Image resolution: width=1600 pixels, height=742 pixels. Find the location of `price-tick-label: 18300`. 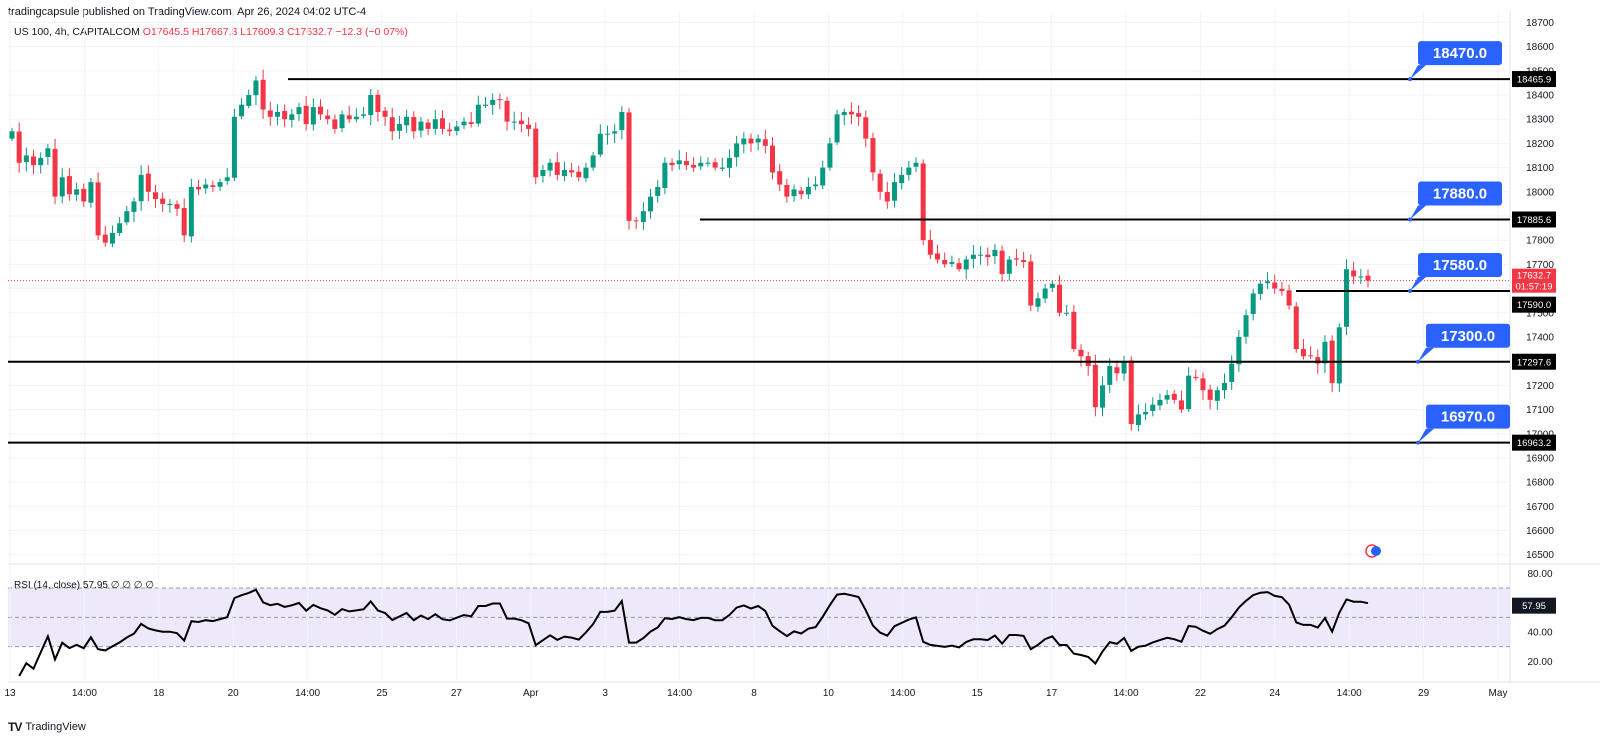

price-tick-label: 18300 is located at coordinates (1540, 120).